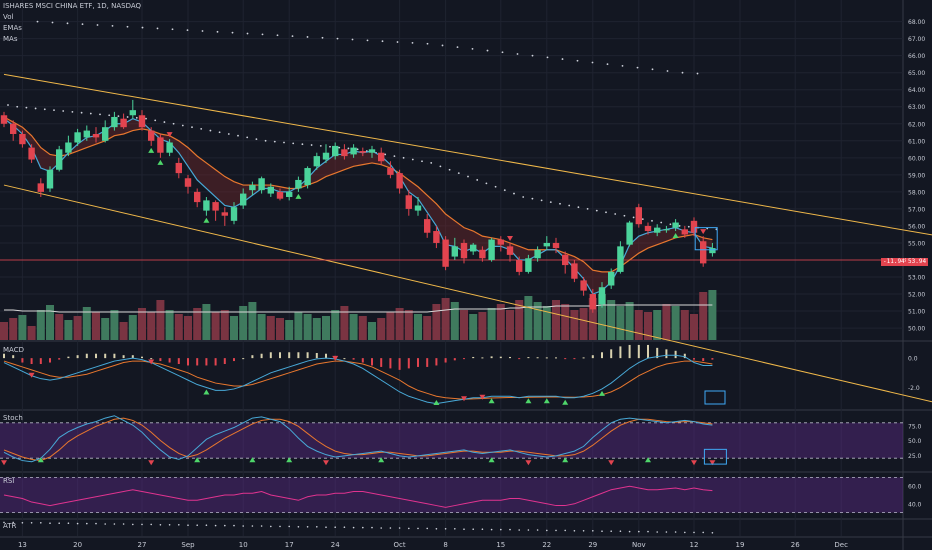 This screenshot has width=932, height=550. What do you see at coordinates (916, 90) in the screenshot?
I see `y-tick-label: 64.00` at bounding box center [916, 90].